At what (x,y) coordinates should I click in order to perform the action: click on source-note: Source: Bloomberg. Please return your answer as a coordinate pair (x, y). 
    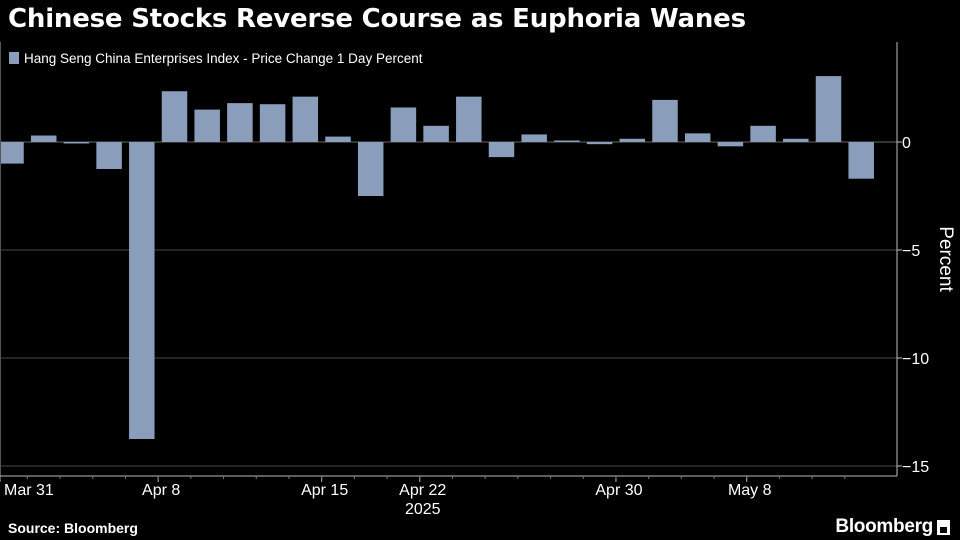
    Looking at the image, I should click on (73, 528).